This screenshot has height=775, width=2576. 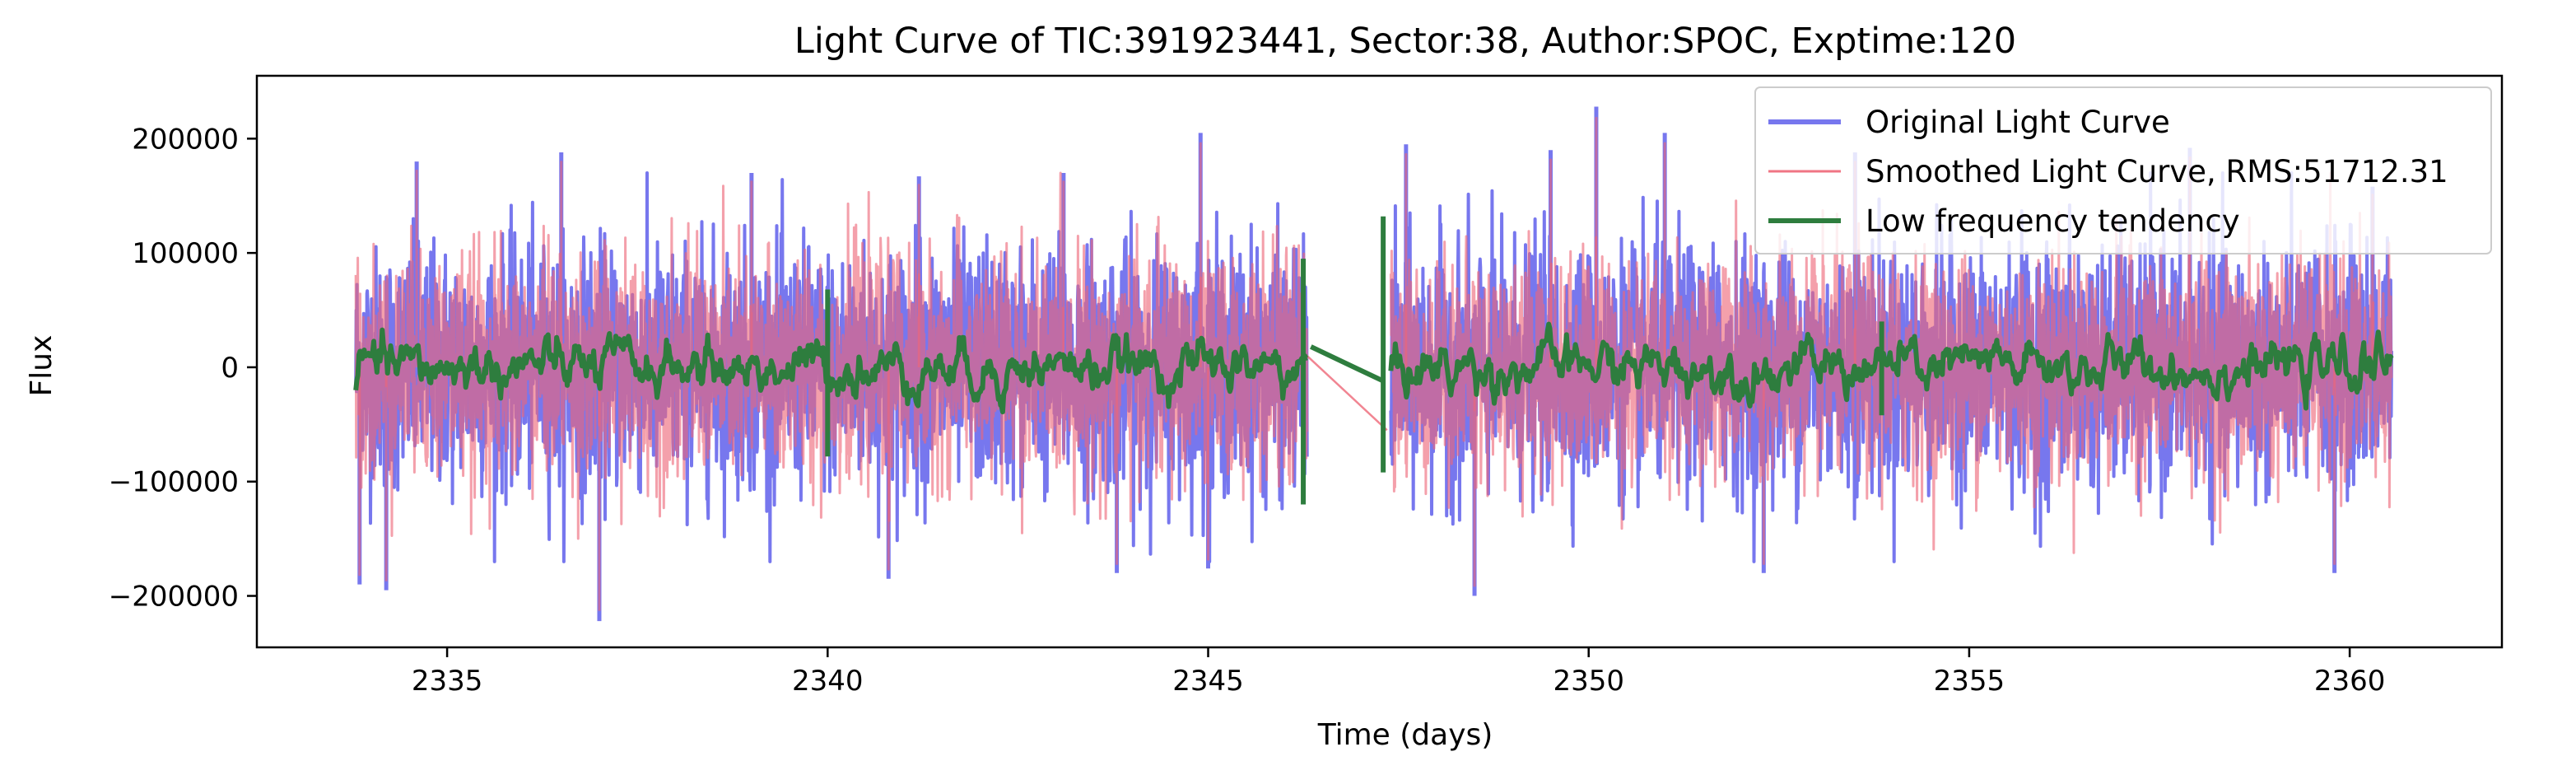 What do you see at coordinates (1588, 681) in the screenshot?
I see `x-tick-label-2350: 2350` at bounding box center [1588, 681].